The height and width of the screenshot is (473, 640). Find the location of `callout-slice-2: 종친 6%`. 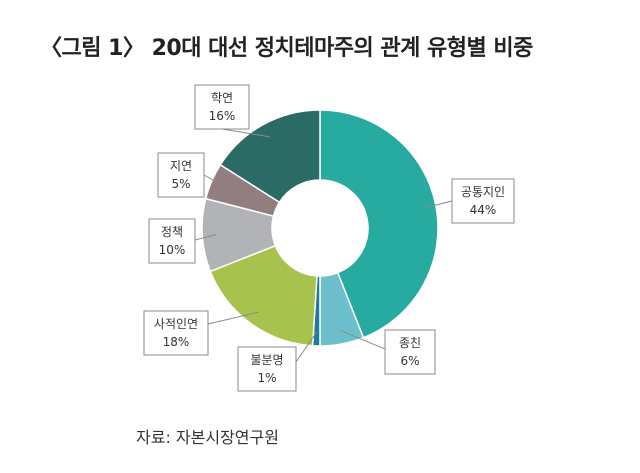

callout-slice-2: 종친 6% is located at coordinates (387, 352).